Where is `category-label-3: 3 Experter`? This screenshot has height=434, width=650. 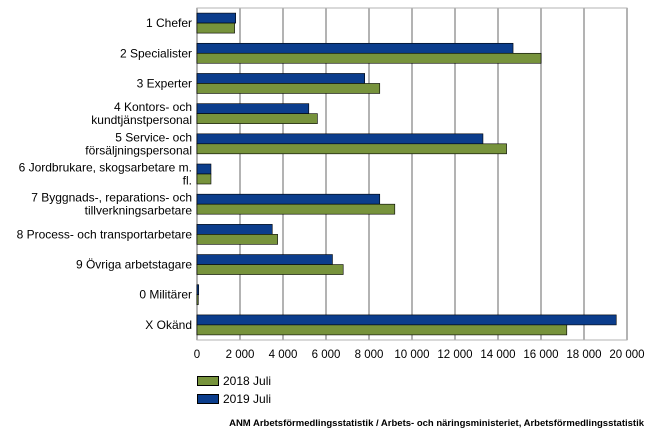 category-label-3: 3 Experter is located at coordinates (164, 83).